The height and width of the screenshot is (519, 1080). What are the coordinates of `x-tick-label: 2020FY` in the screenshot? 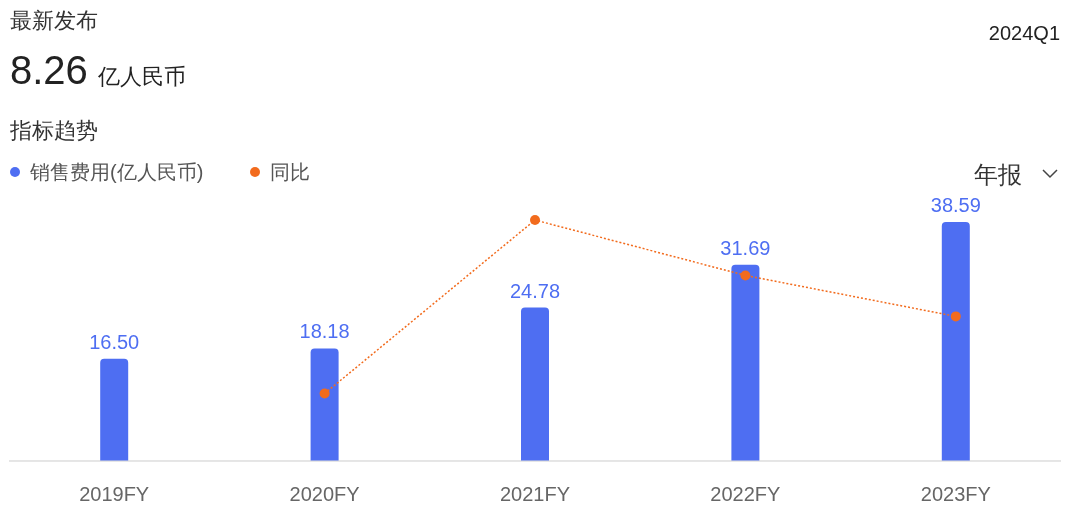 It's located at (324, 494).